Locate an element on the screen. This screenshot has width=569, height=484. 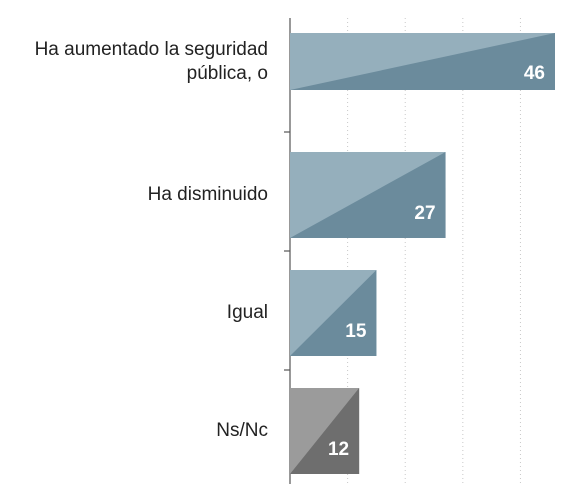
category-text: Ha aumentado la seguridad pública, o is located at coordinates (151, 61).